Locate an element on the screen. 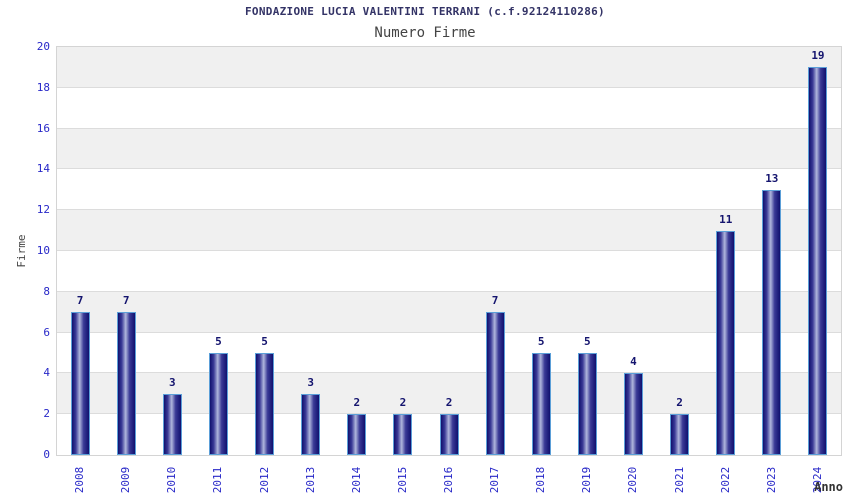 This screenshot has width=850, height=500. bar-value-label: 19 is located at coordinates (818, 56).